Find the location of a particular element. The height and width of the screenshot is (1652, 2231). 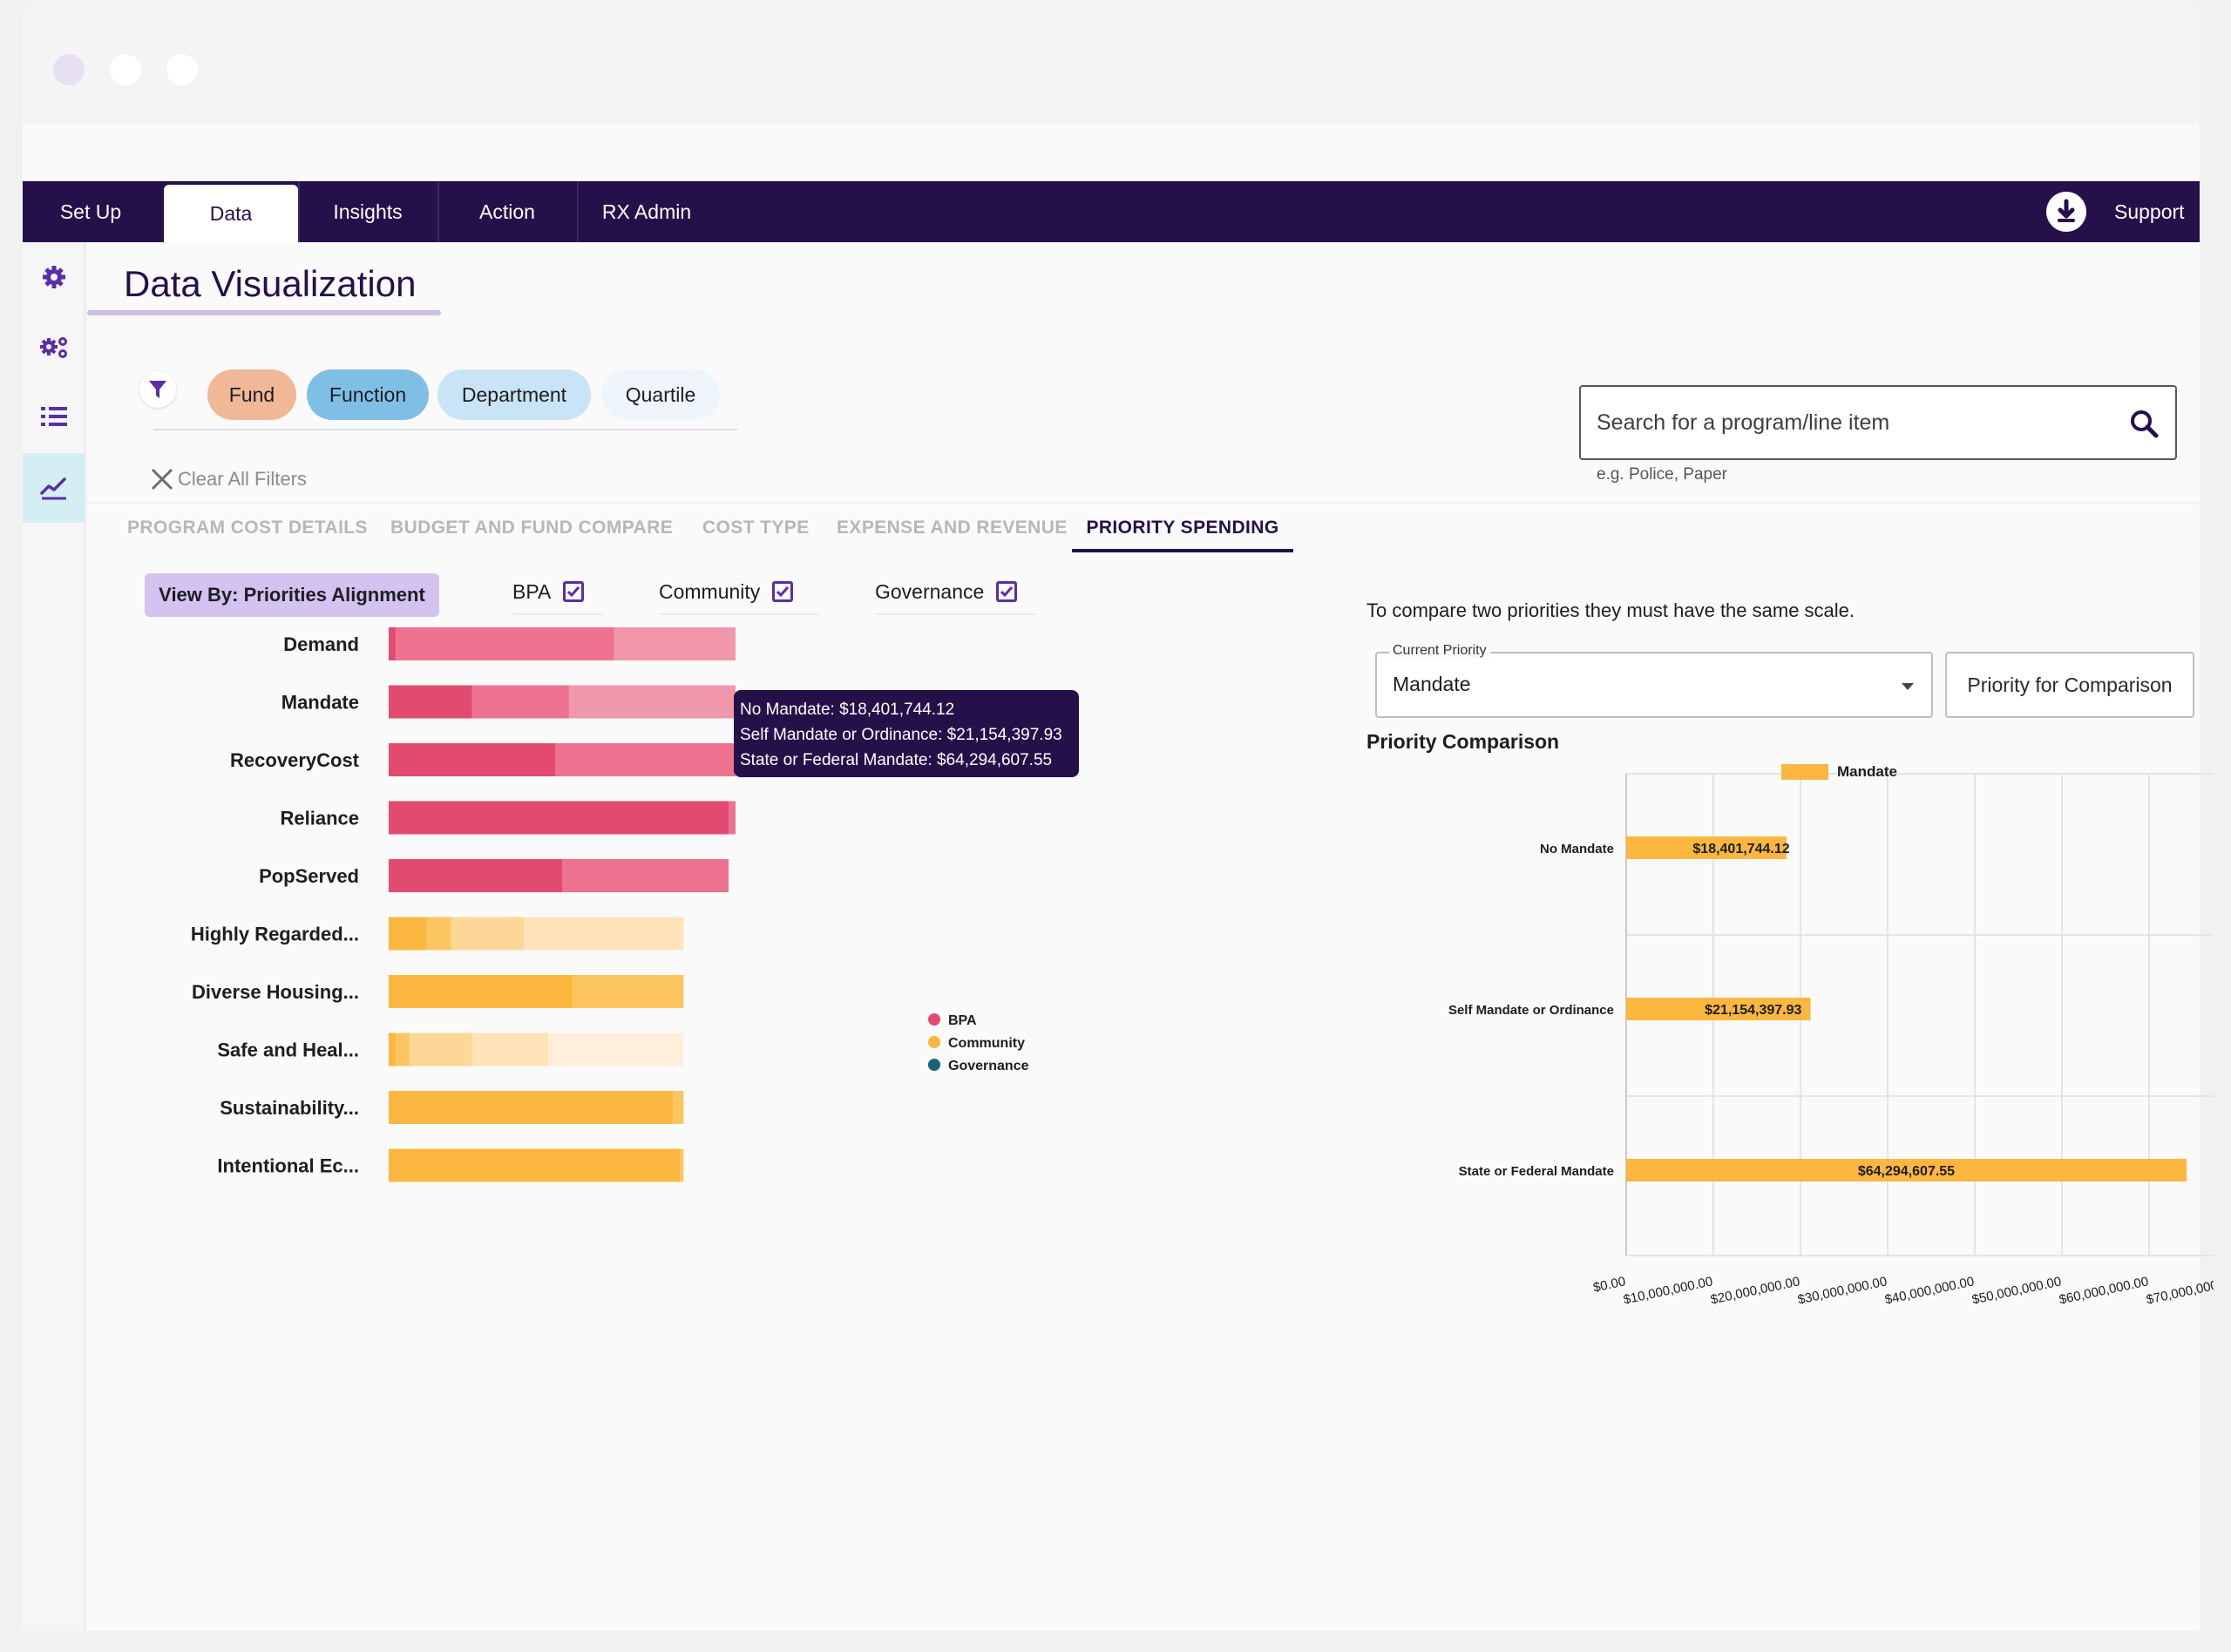

legend-label: Governance is located at coordinates (988, 1066).